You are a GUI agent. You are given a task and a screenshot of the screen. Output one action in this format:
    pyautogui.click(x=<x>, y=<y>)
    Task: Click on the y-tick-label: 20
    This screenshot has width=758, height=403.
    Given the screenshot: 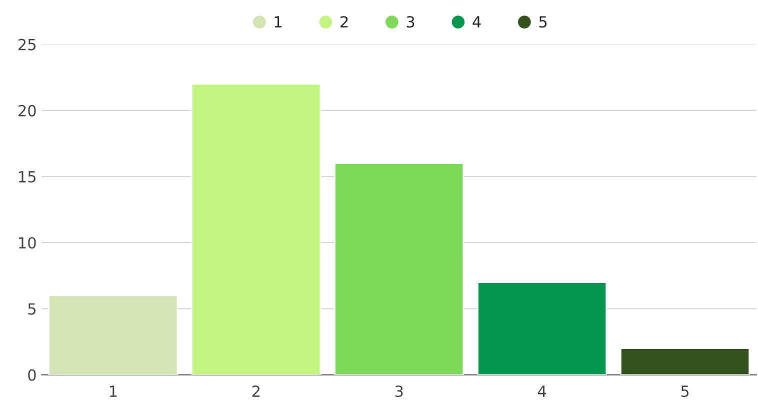 What is the action you would take?
    pyautogui.click(x=27, y=110)
    